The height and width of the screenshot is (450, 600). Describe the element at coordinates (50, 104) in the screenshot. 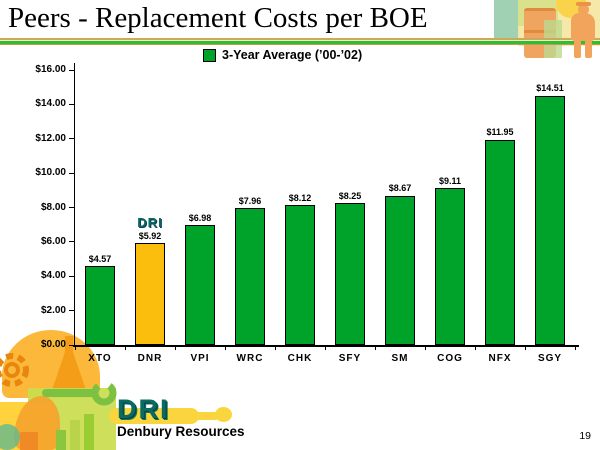

I see `y-axis-tick-label: $14.00` at that location.